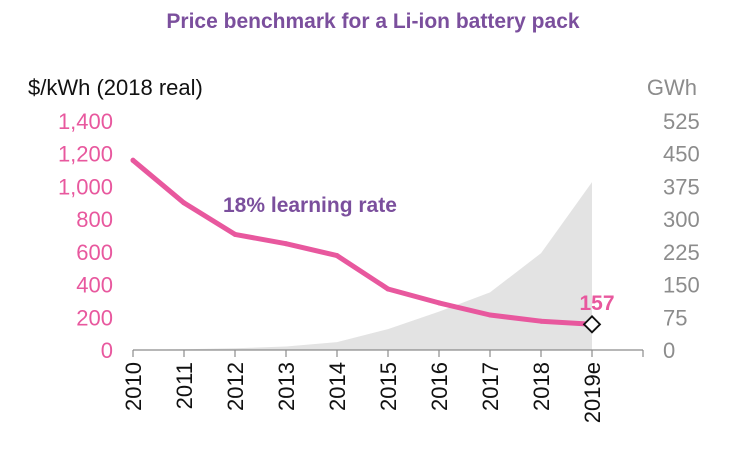 The image size is (739, 471). What do you see at coordinates (310, 205) in the screenshot?
I see `learning-rate-label: 18% learning rate` at bounding box center [310, 205].